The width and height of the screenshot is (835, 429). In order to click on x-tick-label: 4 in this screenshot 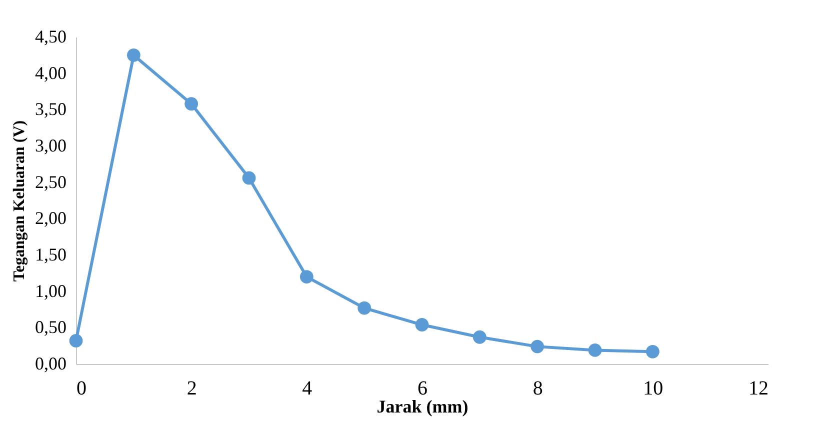, I will do `click(307, 389)`.